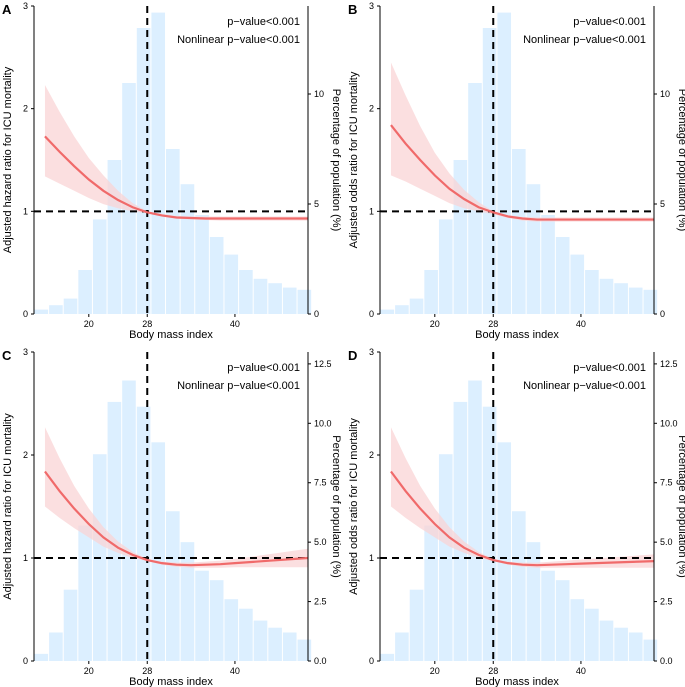 This screenshot has width=685, height=687. I want to click on y2-tick-label: 12.5, so click(323, 364).